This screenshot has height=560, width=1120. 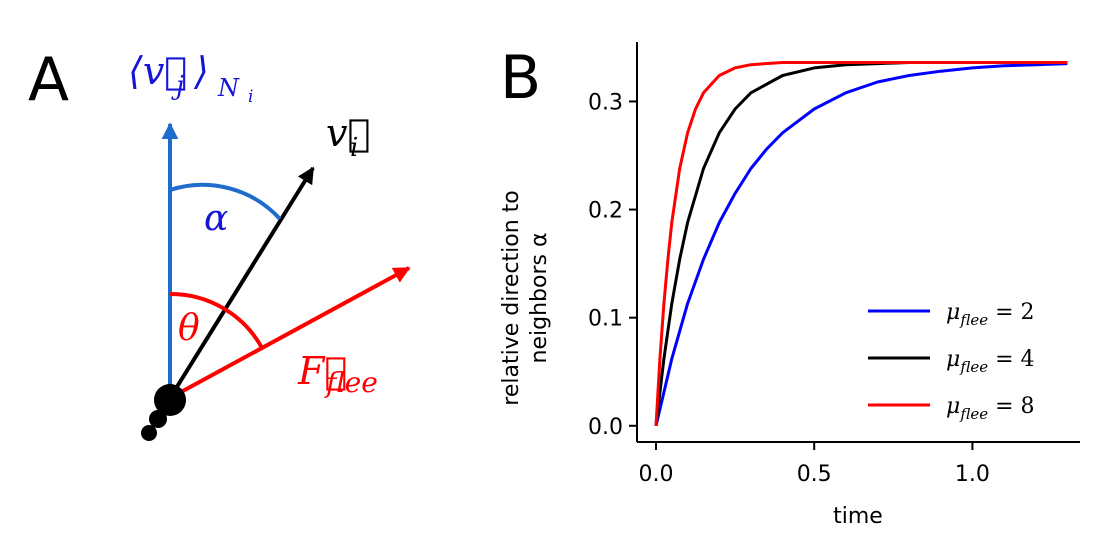 I want to click on panel-a-letter: A, so click(x=48, y=80).